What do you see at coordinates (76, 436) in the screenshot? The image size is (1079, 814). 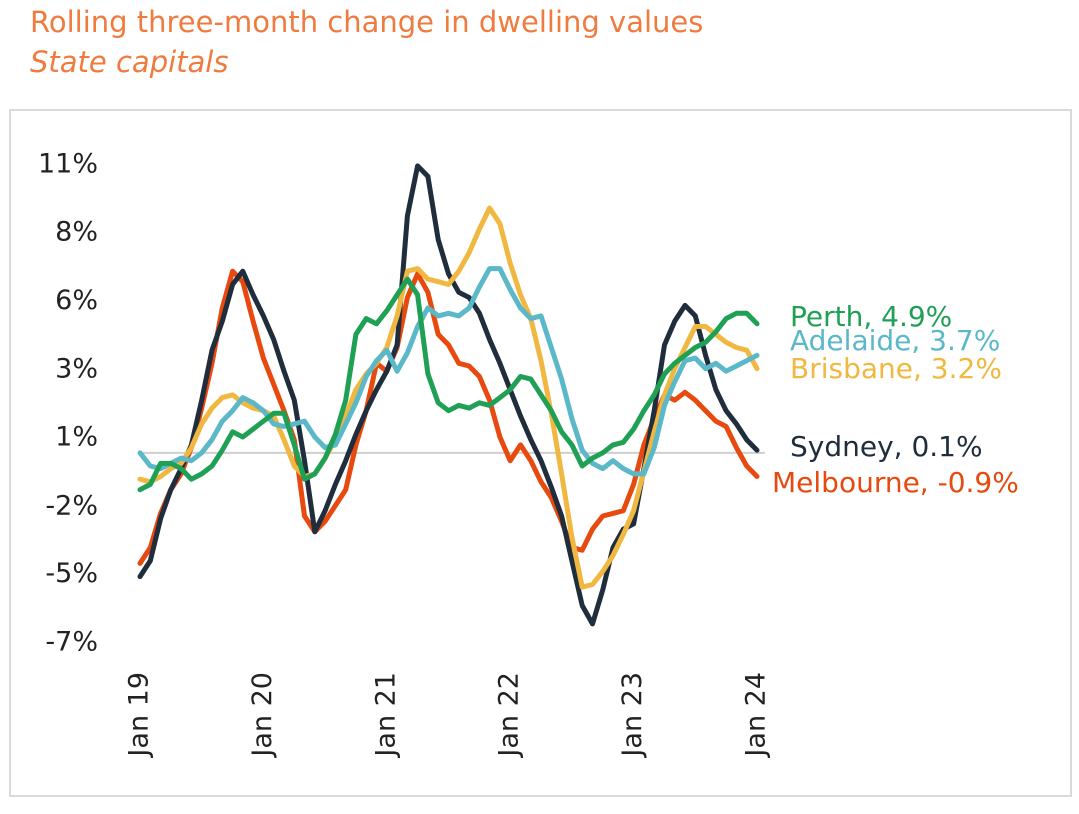 I see `y-tick-label: 1%` at bounding box center [76, 436].